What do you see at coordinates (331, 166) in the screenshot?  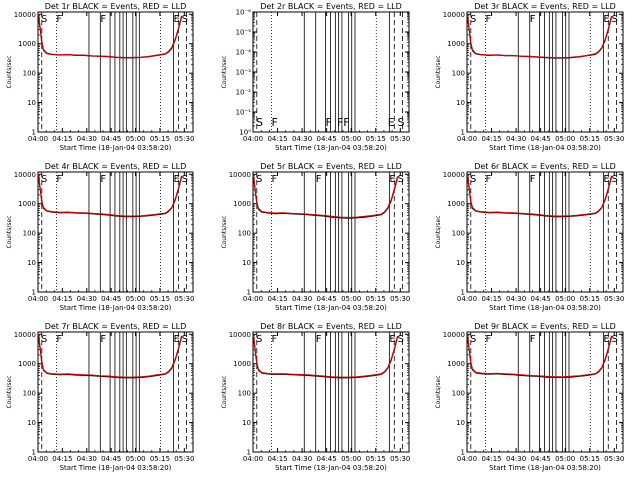 I see `panel-title: Det 5r BLACK = Events, RED = LLD` at bounding box center [331, 166].